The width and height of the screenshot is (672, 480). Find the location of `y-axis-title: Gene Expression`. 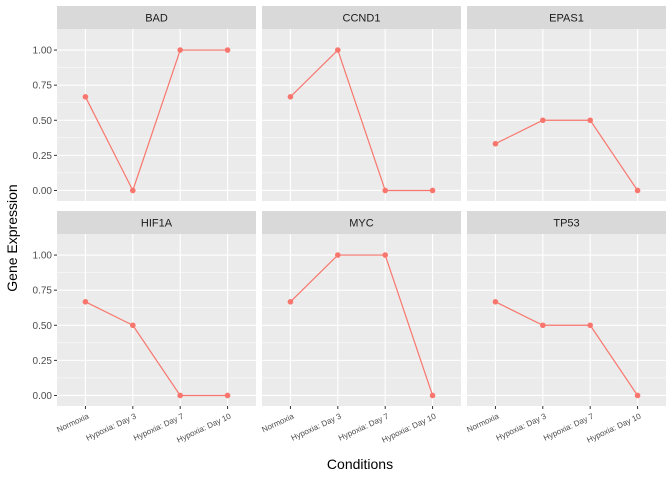

y-axis-title: Gene Expression is located at coordinates (12, 237).